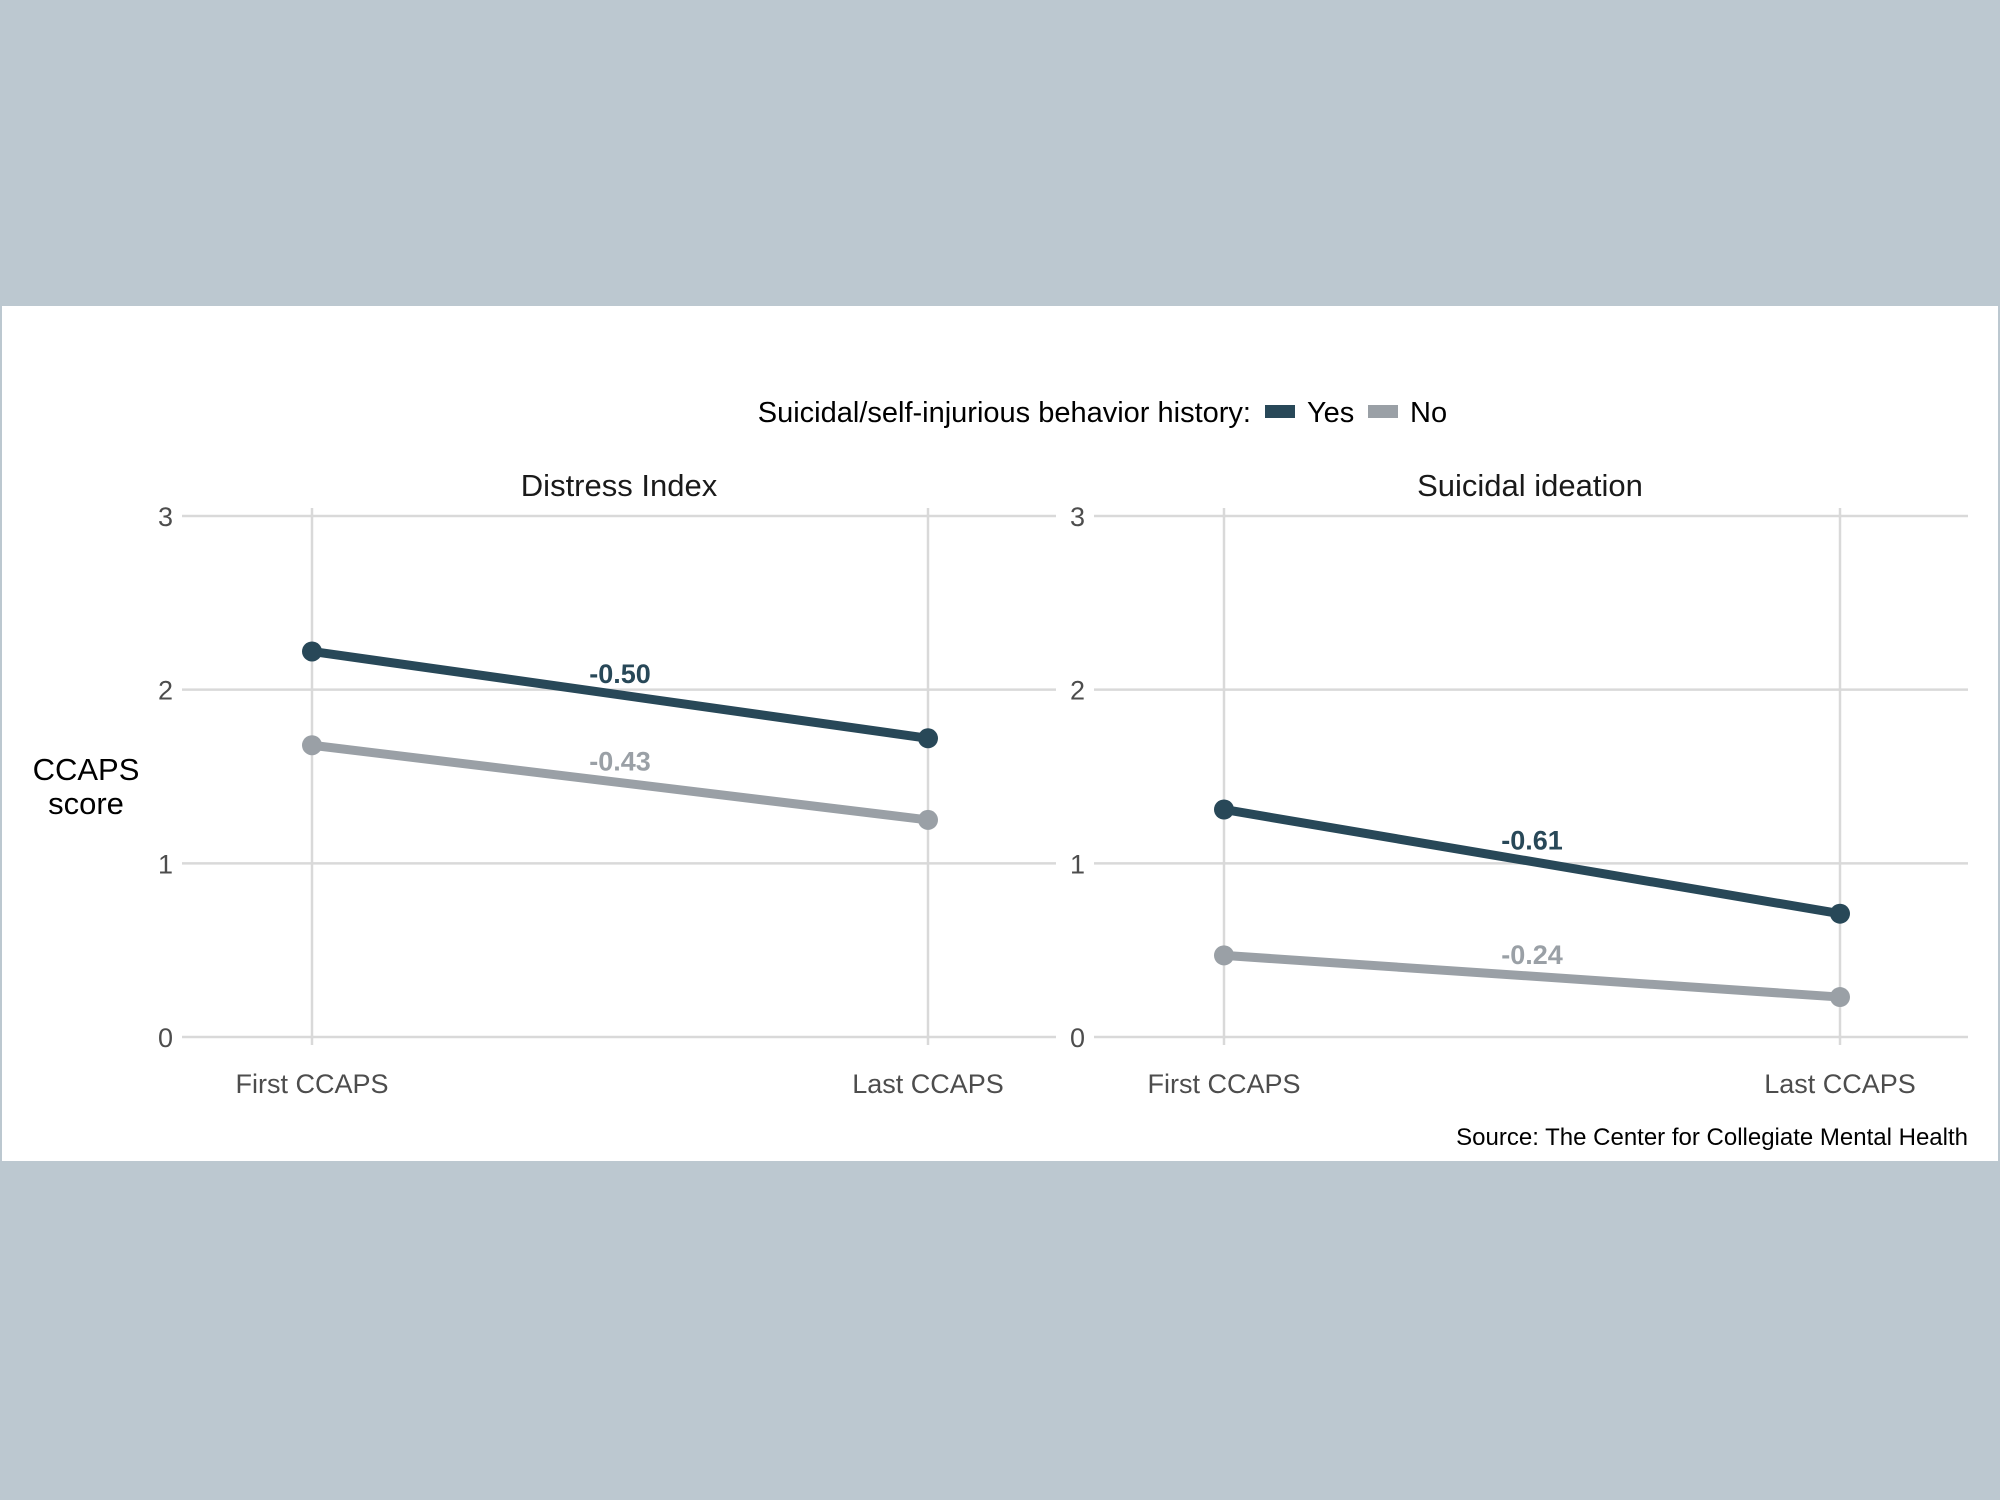  I want to click on facet-0-series: -0.50 -0.43, so click(620, 735).